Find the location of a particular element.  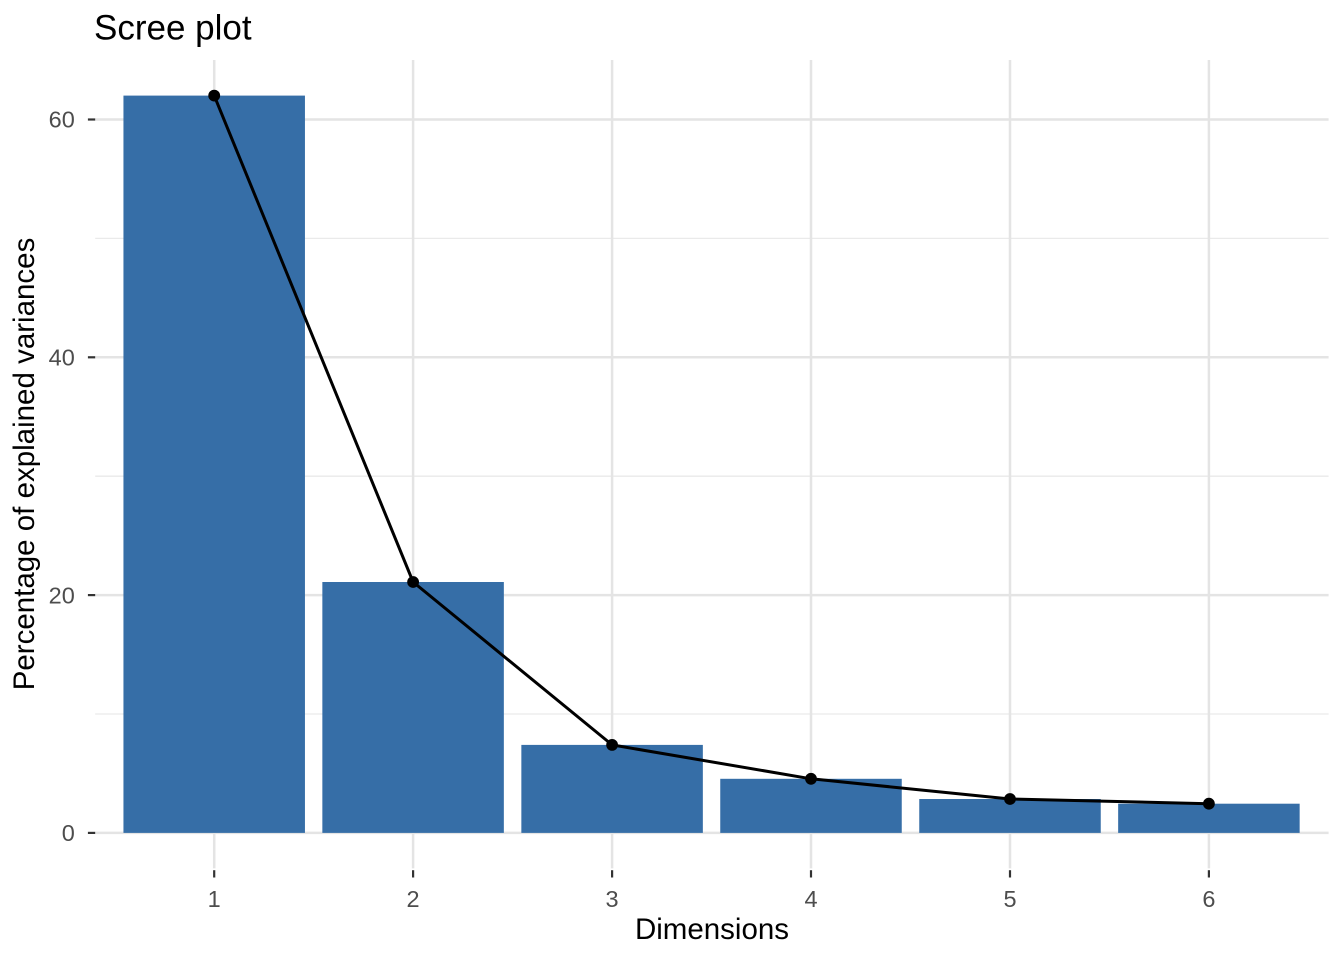

svg-text: 4 is located at coordinates (810, 899).